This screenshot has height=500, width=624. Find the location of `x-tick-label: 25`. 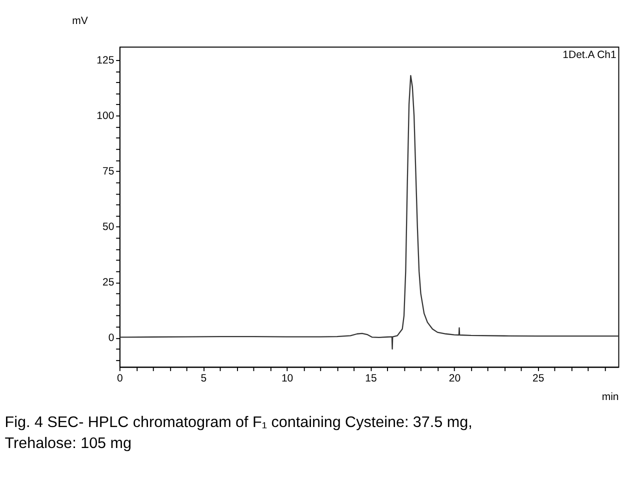

x-tick-label: 25 is located at coordinates (538, 378).